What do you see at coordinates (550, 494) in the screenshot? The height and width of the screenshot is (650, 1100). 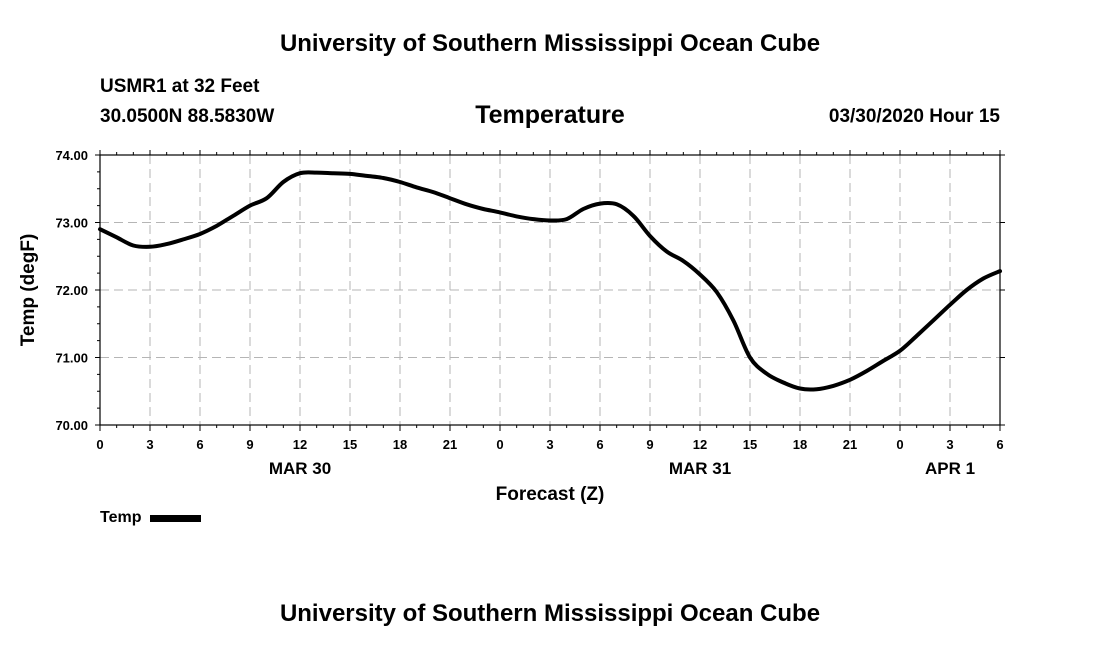 I see `x-axis-title: Forecast (Z)` at bounding box center [550, 494].